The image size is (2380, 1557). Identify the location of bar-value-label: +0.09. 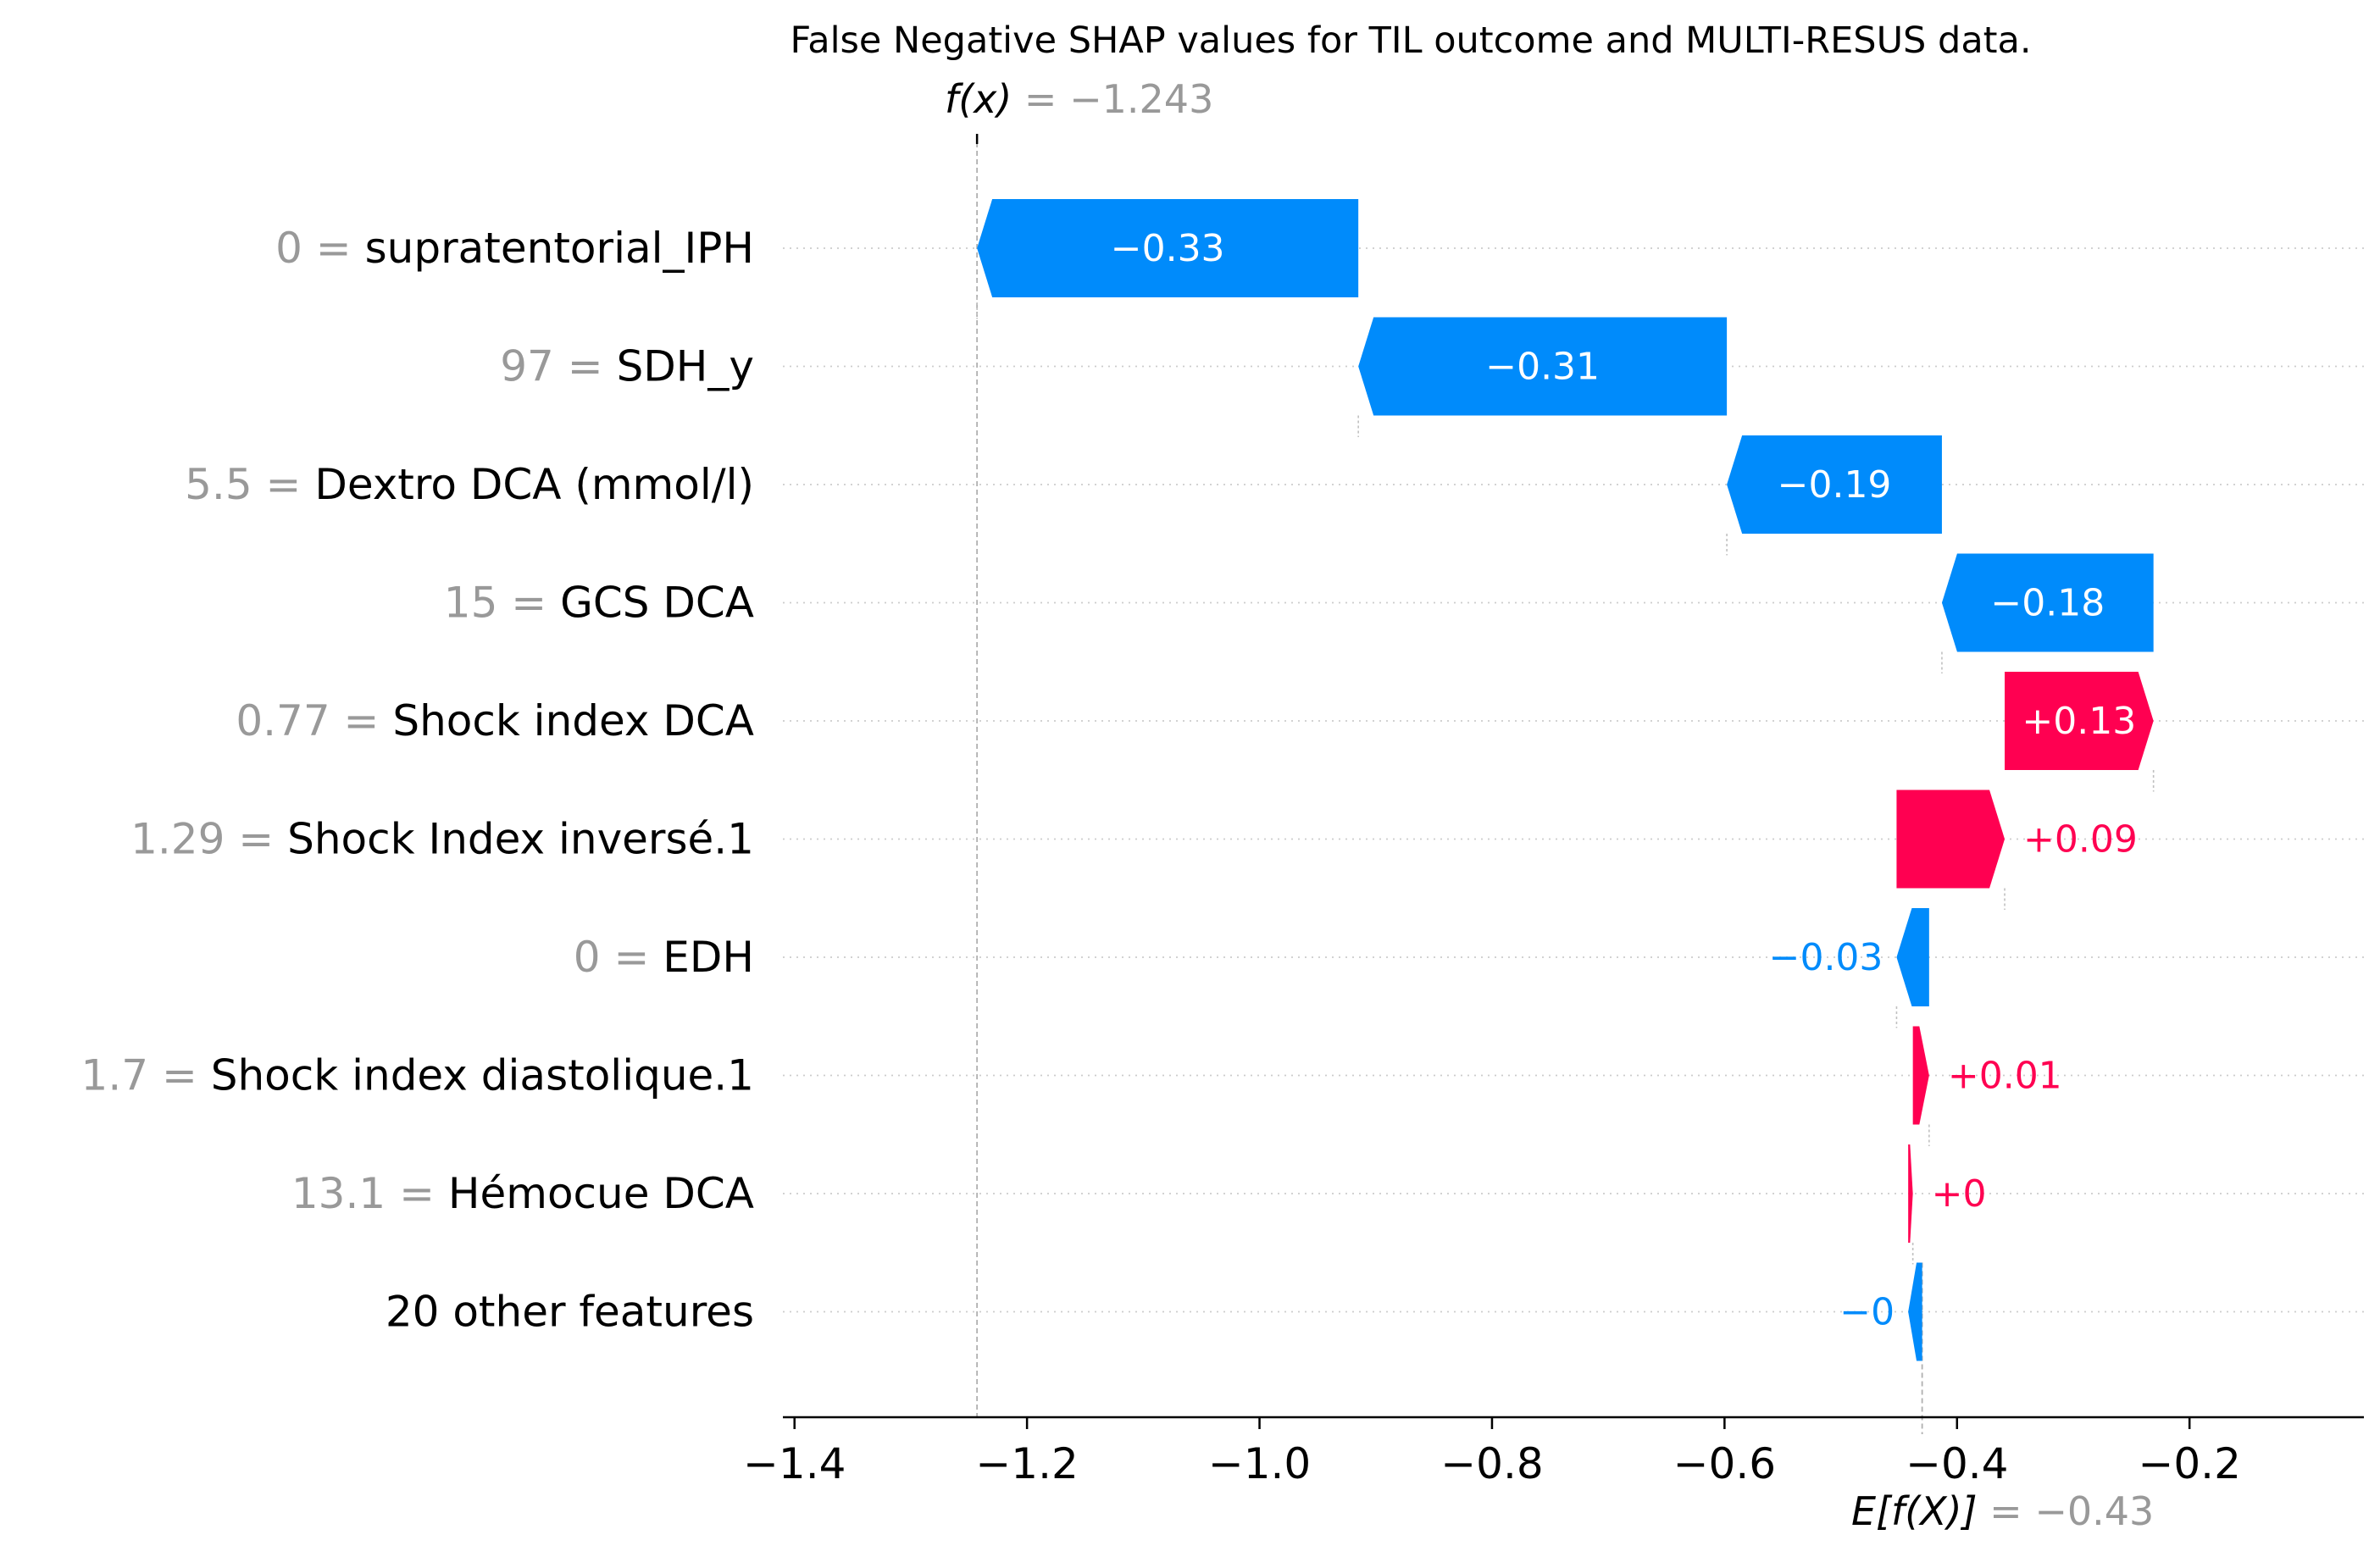
(2080, 840).